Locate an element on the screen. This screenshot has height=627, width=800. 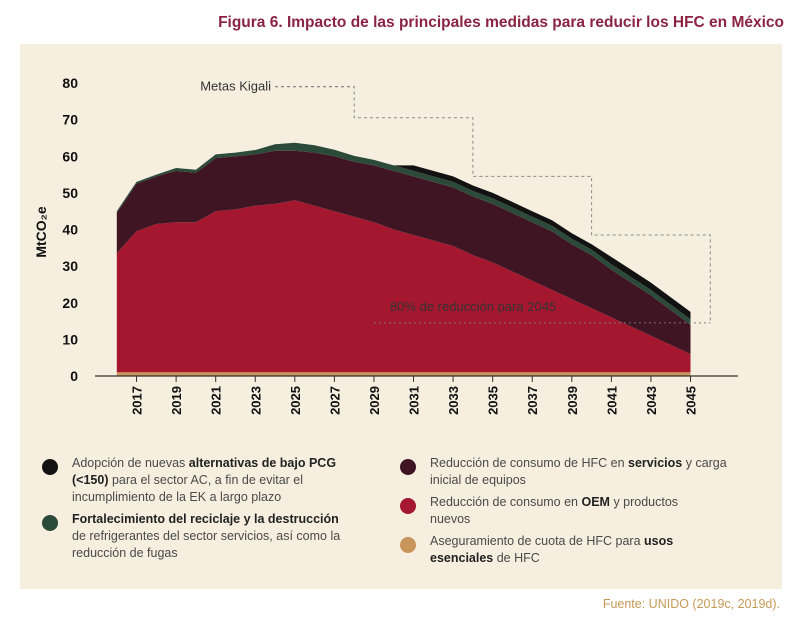
y-tick-label: 80 is located at coordinates (70, 83).